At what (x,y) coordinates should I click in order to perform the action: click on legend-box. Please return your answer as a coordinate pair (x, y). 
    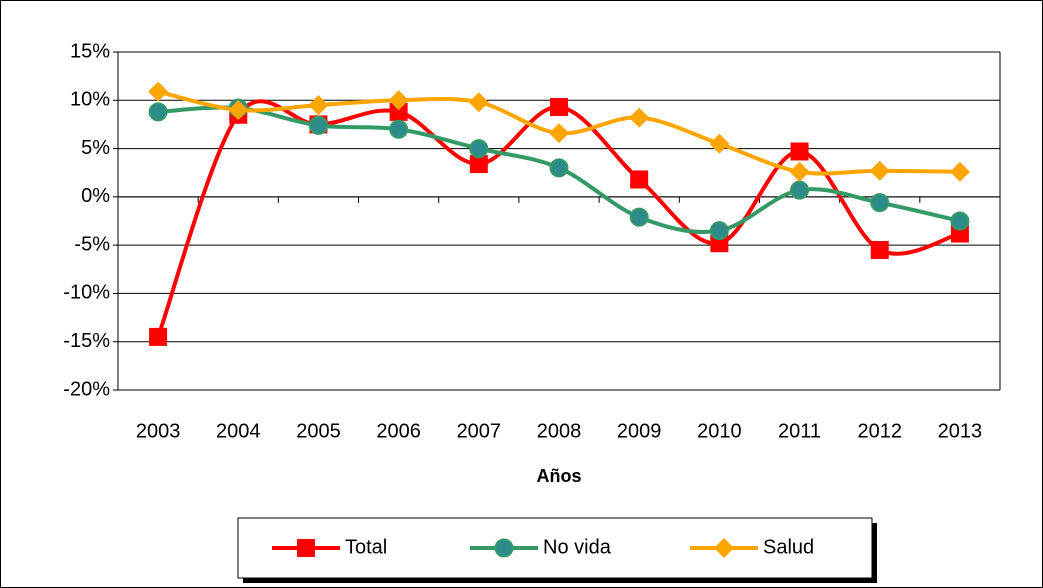
    Looking at the image, I should click on (555, 548).